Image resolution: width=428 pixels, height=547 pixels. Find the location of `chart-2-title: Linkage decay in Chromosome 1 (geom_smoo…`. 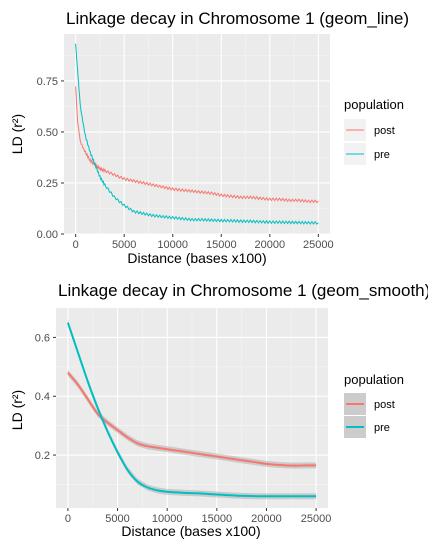

chart-2-title: Linkage decay in Chromosome 1 (geom_smoo… is located at coordinates (243, 290).